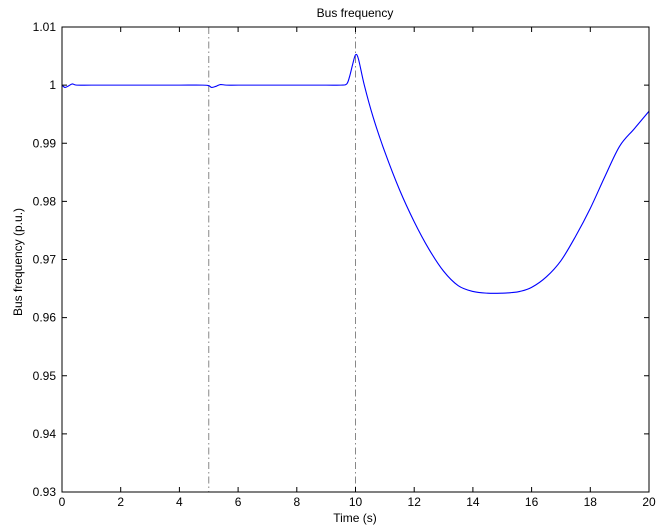  I want to click on x-tick-label: 8, so click(296, 502).